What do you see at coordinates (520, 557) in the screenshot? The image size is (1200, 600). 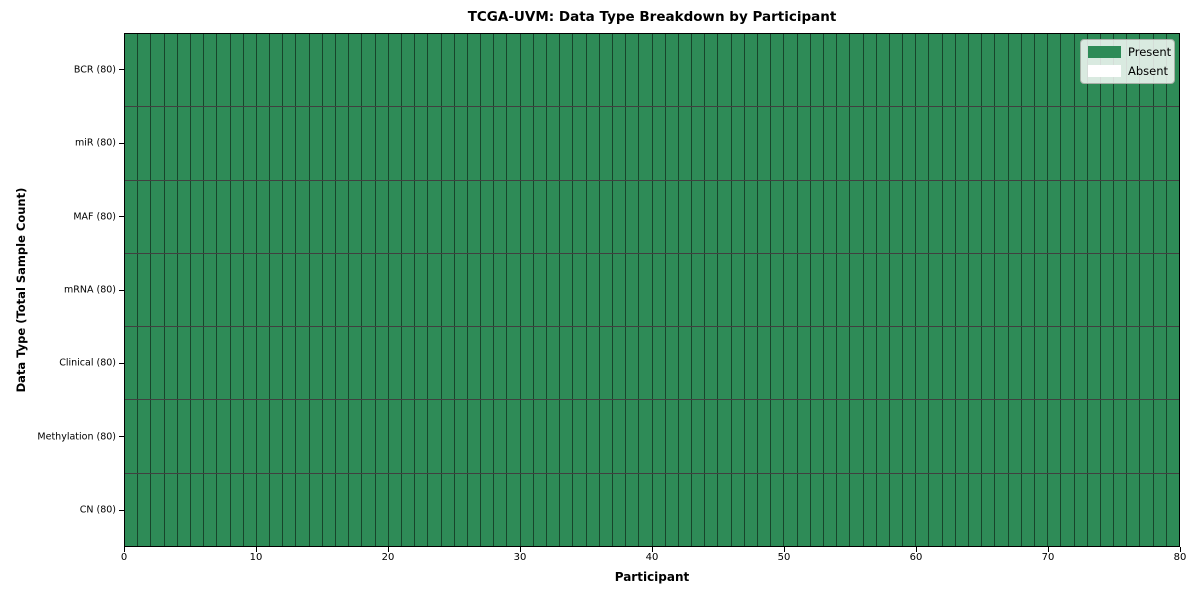 I see `x-tick-label-30: 30` at bounding box center [520, 557].